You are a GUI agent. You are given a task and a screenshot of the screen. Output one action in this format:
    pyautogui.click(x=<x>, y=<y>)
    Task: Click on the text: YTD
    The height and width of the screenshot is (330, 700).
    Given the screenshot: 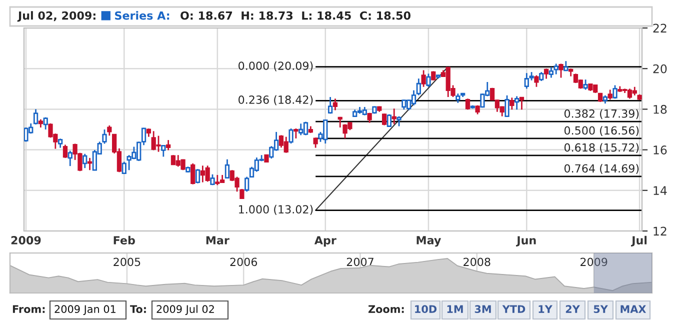 What is the action you would take?
    pyautogui.click(x=514, y=309)
    